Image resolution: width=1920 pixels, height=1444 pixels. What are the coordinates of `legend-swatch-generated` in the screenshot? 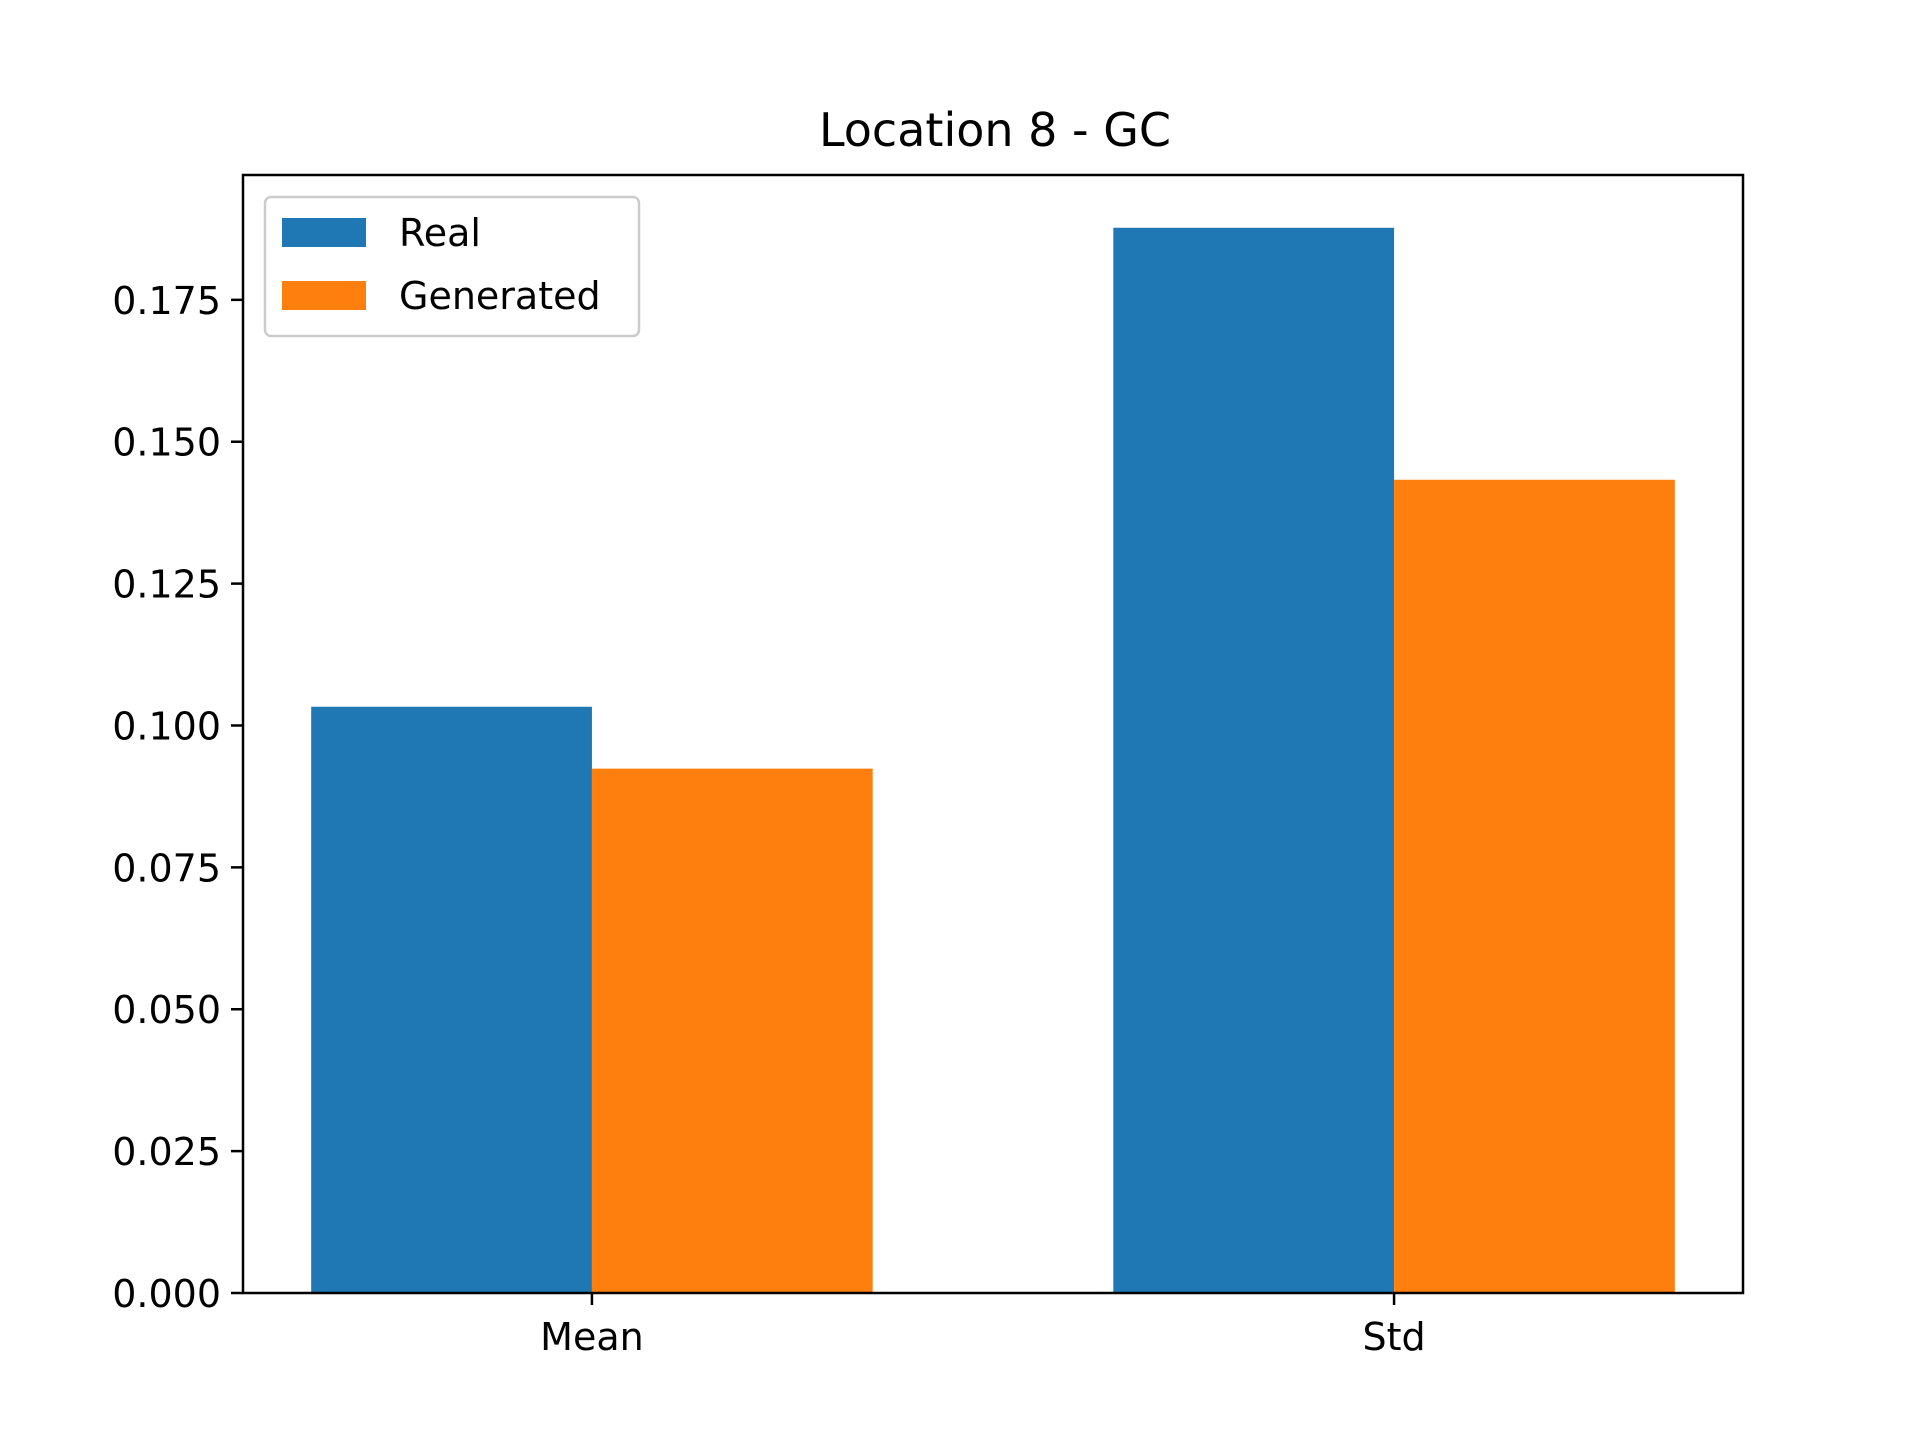 It's located at (324, 295).